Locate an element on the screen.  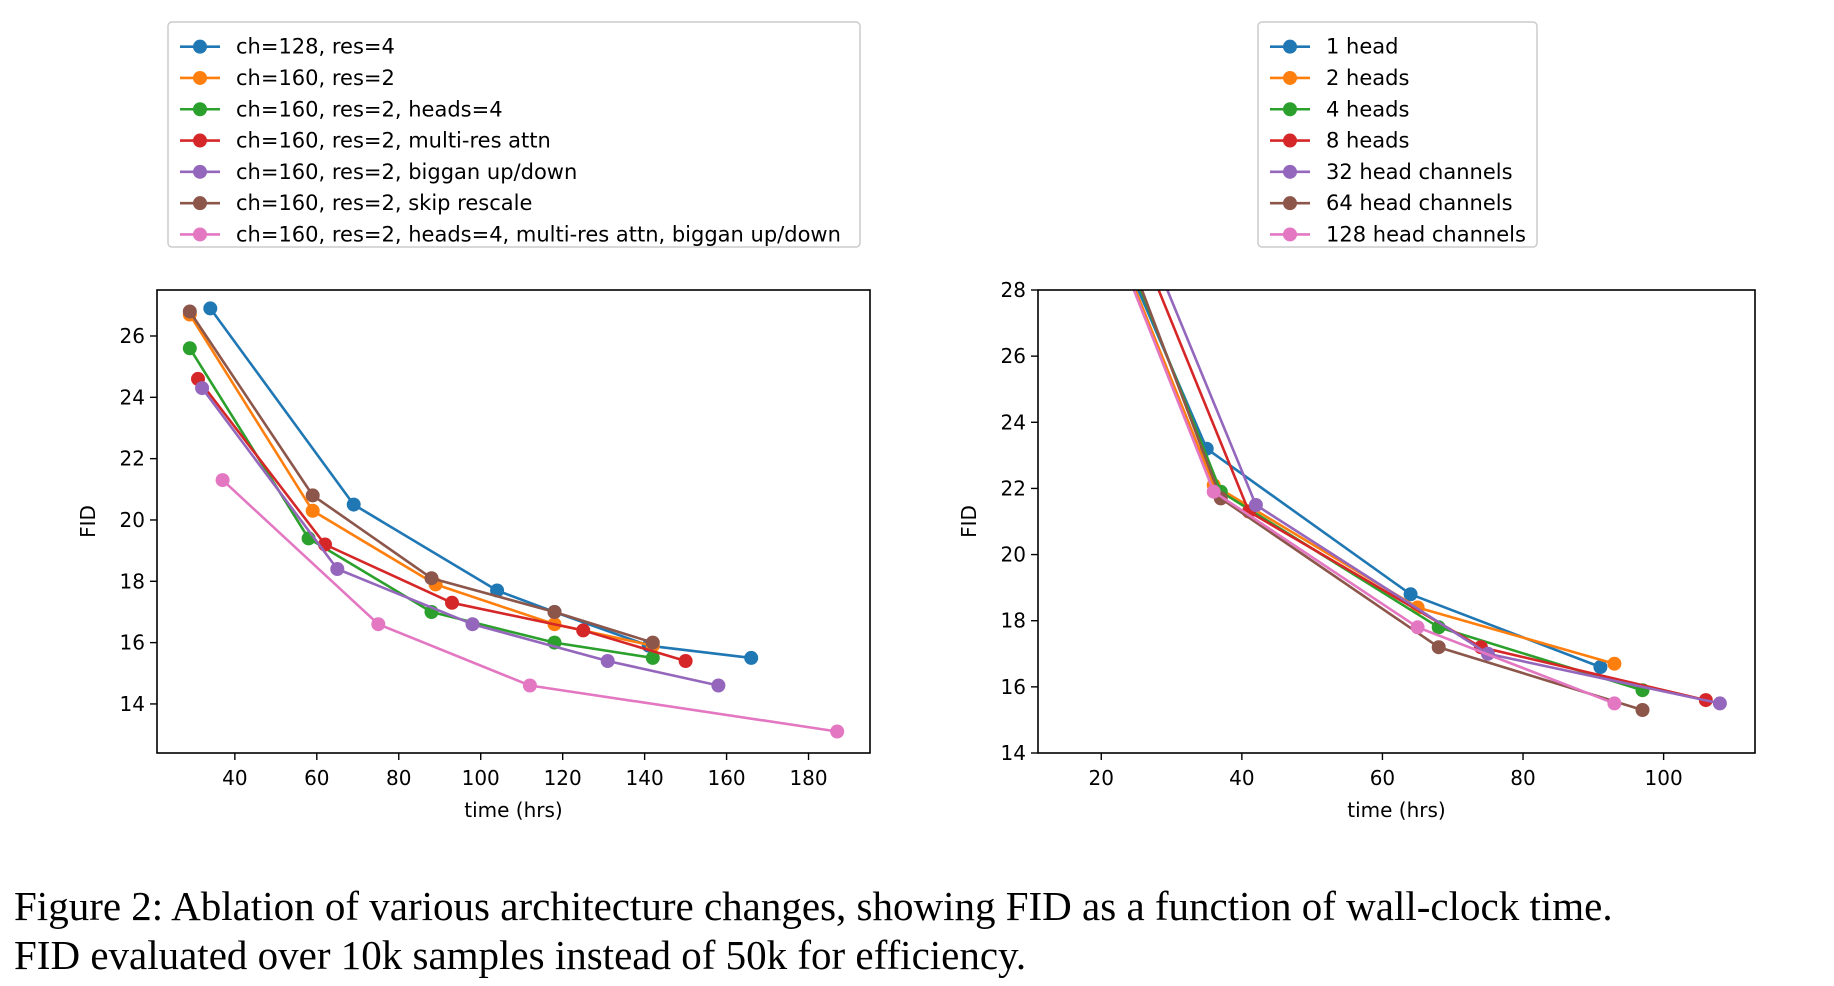
legend-entry-label: 2 heads is located at coordinates (1367, 78).